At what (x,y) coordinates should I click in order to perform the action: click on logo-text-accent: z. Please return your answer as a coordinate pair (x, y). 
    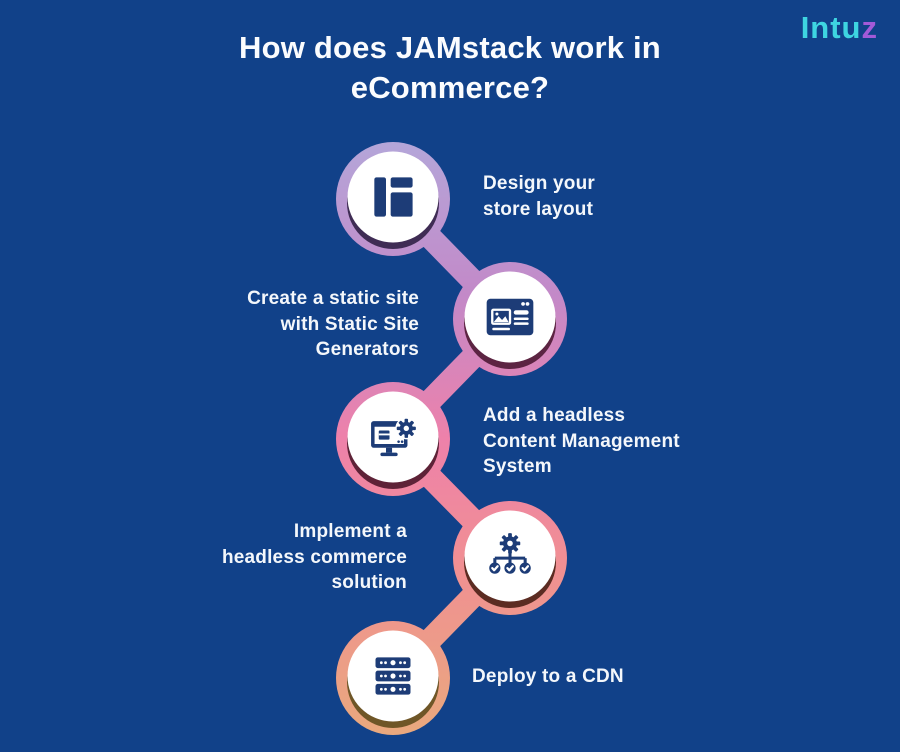
    Looking at the image, I should click on (869, 27).